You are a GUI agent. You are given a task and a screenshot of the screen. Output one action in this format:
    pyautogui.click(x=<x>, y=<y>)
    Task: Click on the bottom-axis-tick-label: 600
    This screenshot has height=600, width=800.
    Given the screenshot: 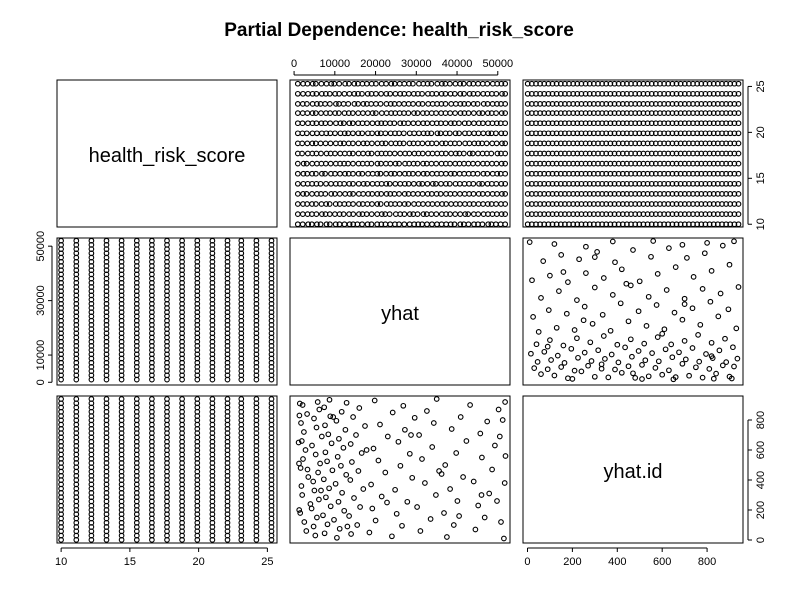 What is the action you would take?
    pyautogui.click(x=662, y=562)
    